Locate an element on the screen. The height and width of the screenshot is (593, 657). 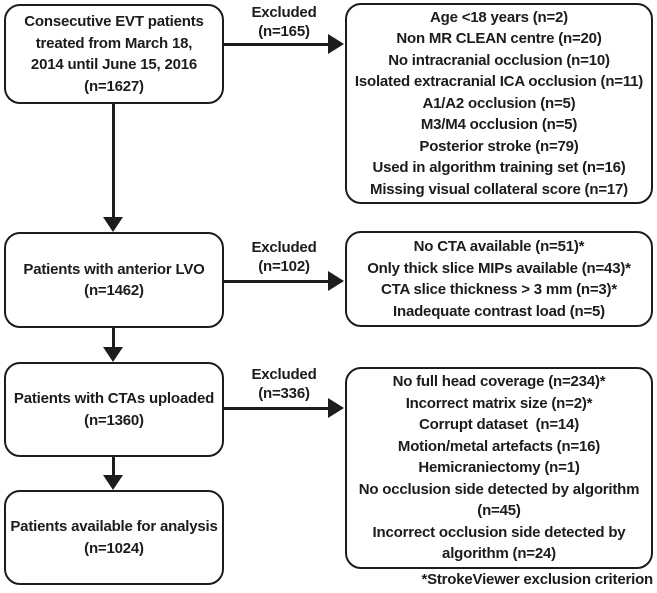
text-line: No CTA available (n=51)* is located at coordinates (499, 246).